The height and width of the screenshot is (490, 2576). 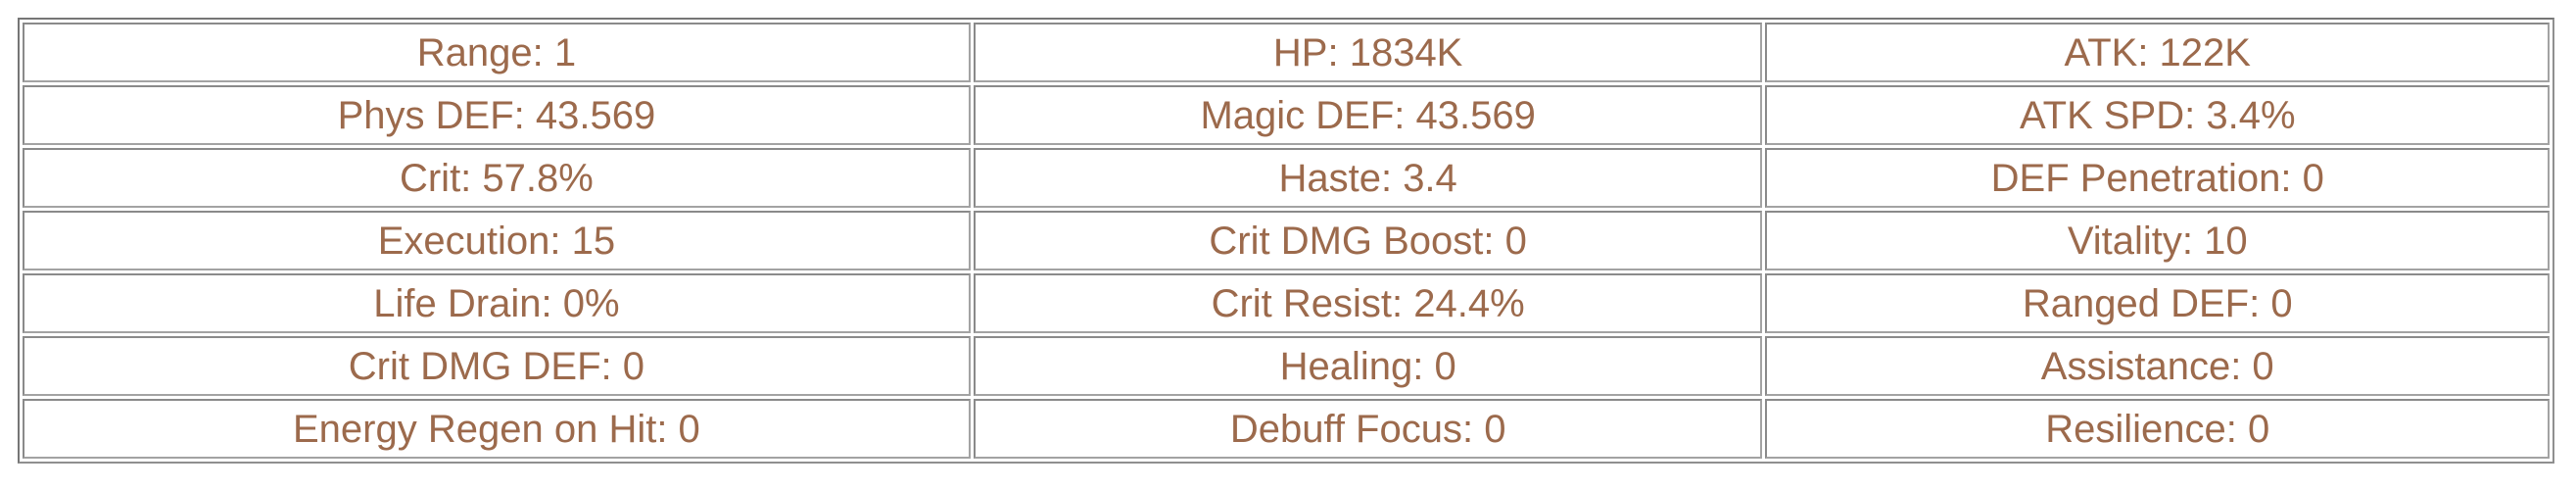 What do you see at coordinates (497, 52) in the screenshot?
I see `stat-cell: Range: 1` at bounding box center [497, 52].